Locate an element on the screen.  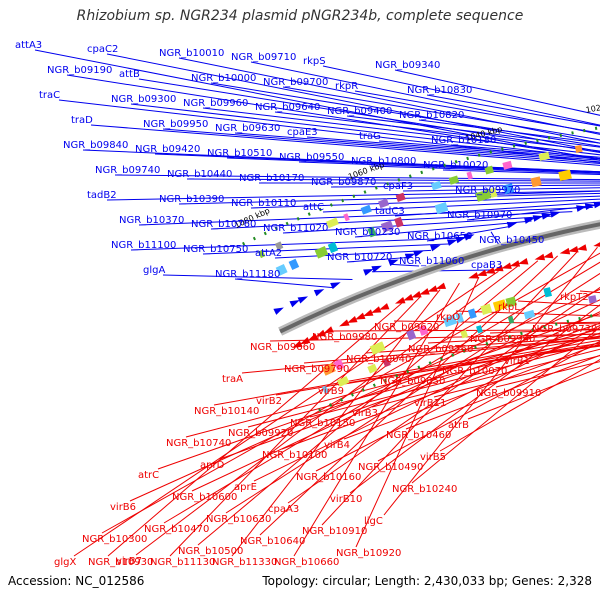
gene-label: NGR_b09980 is located at coordinates (344, 337).